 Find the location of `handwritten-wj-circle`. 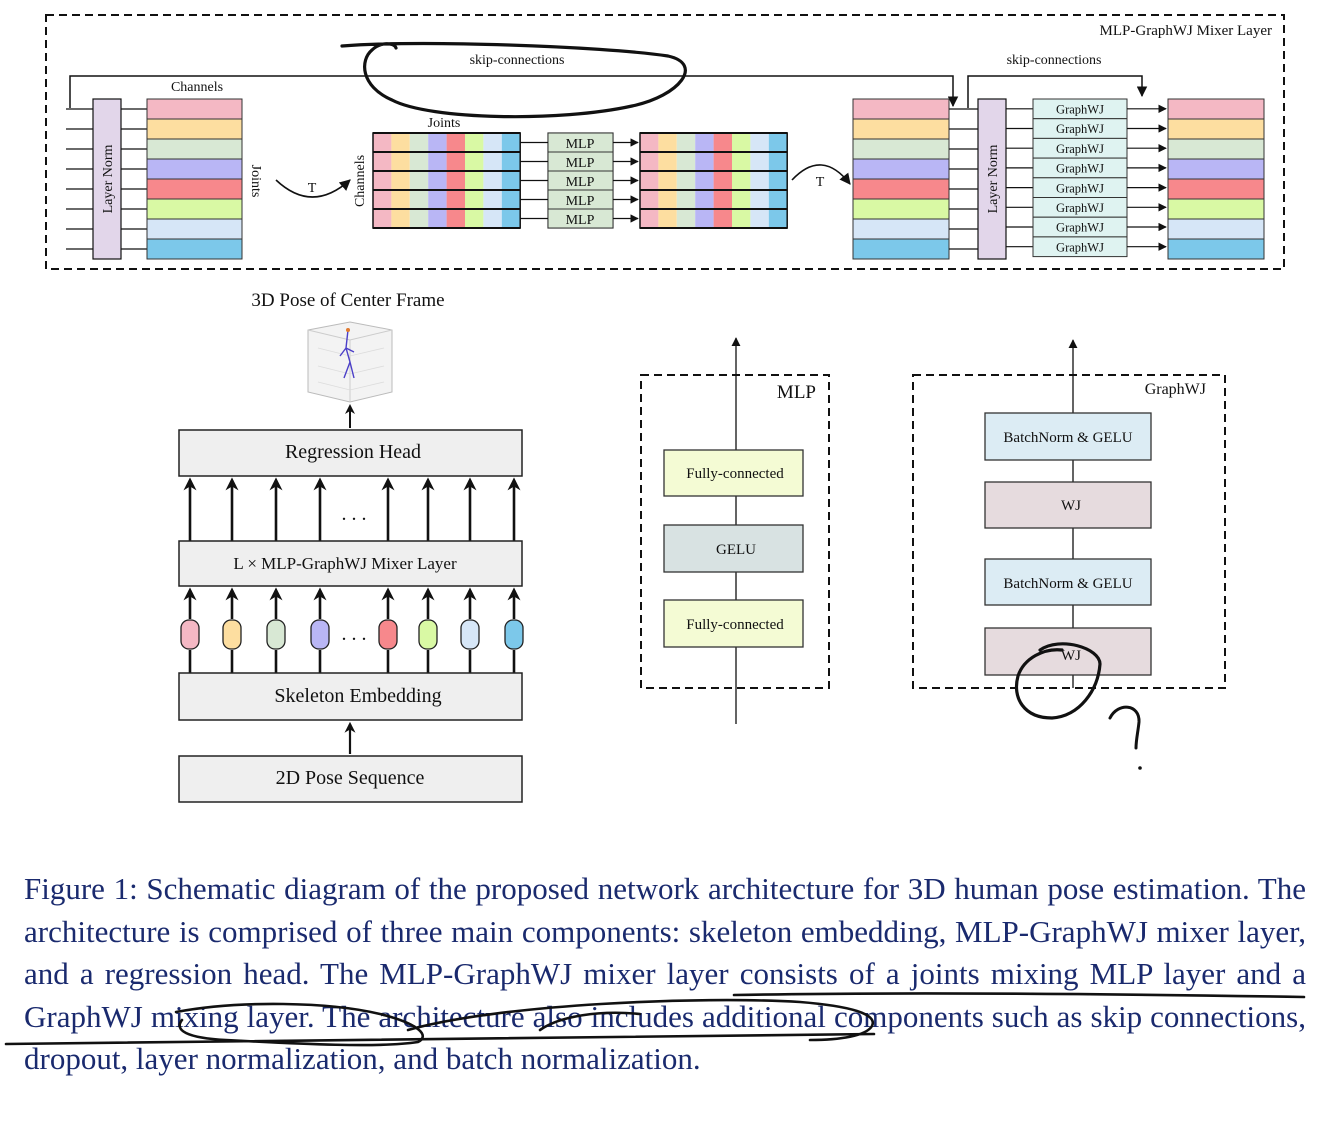

handwritten-wj-circle is located at coordinates (1058, 681).